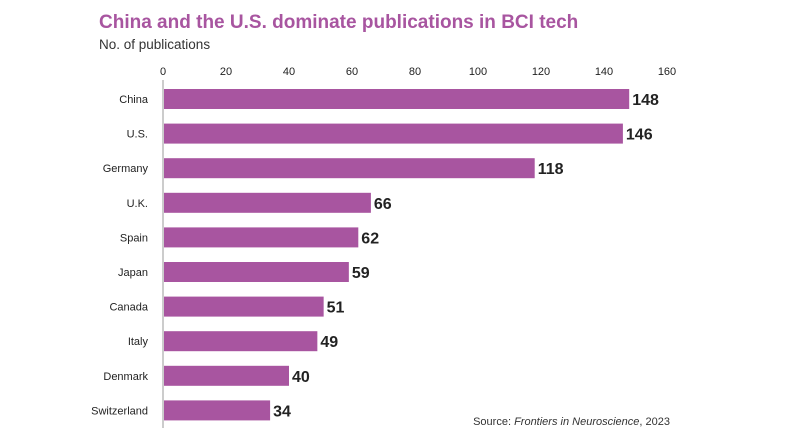 This screenshot has width=785, height=436. What do you see at coordinates (163, 72) in the screenshot?
I see `x-tick-label: 0` at bounding box center [163, 72].